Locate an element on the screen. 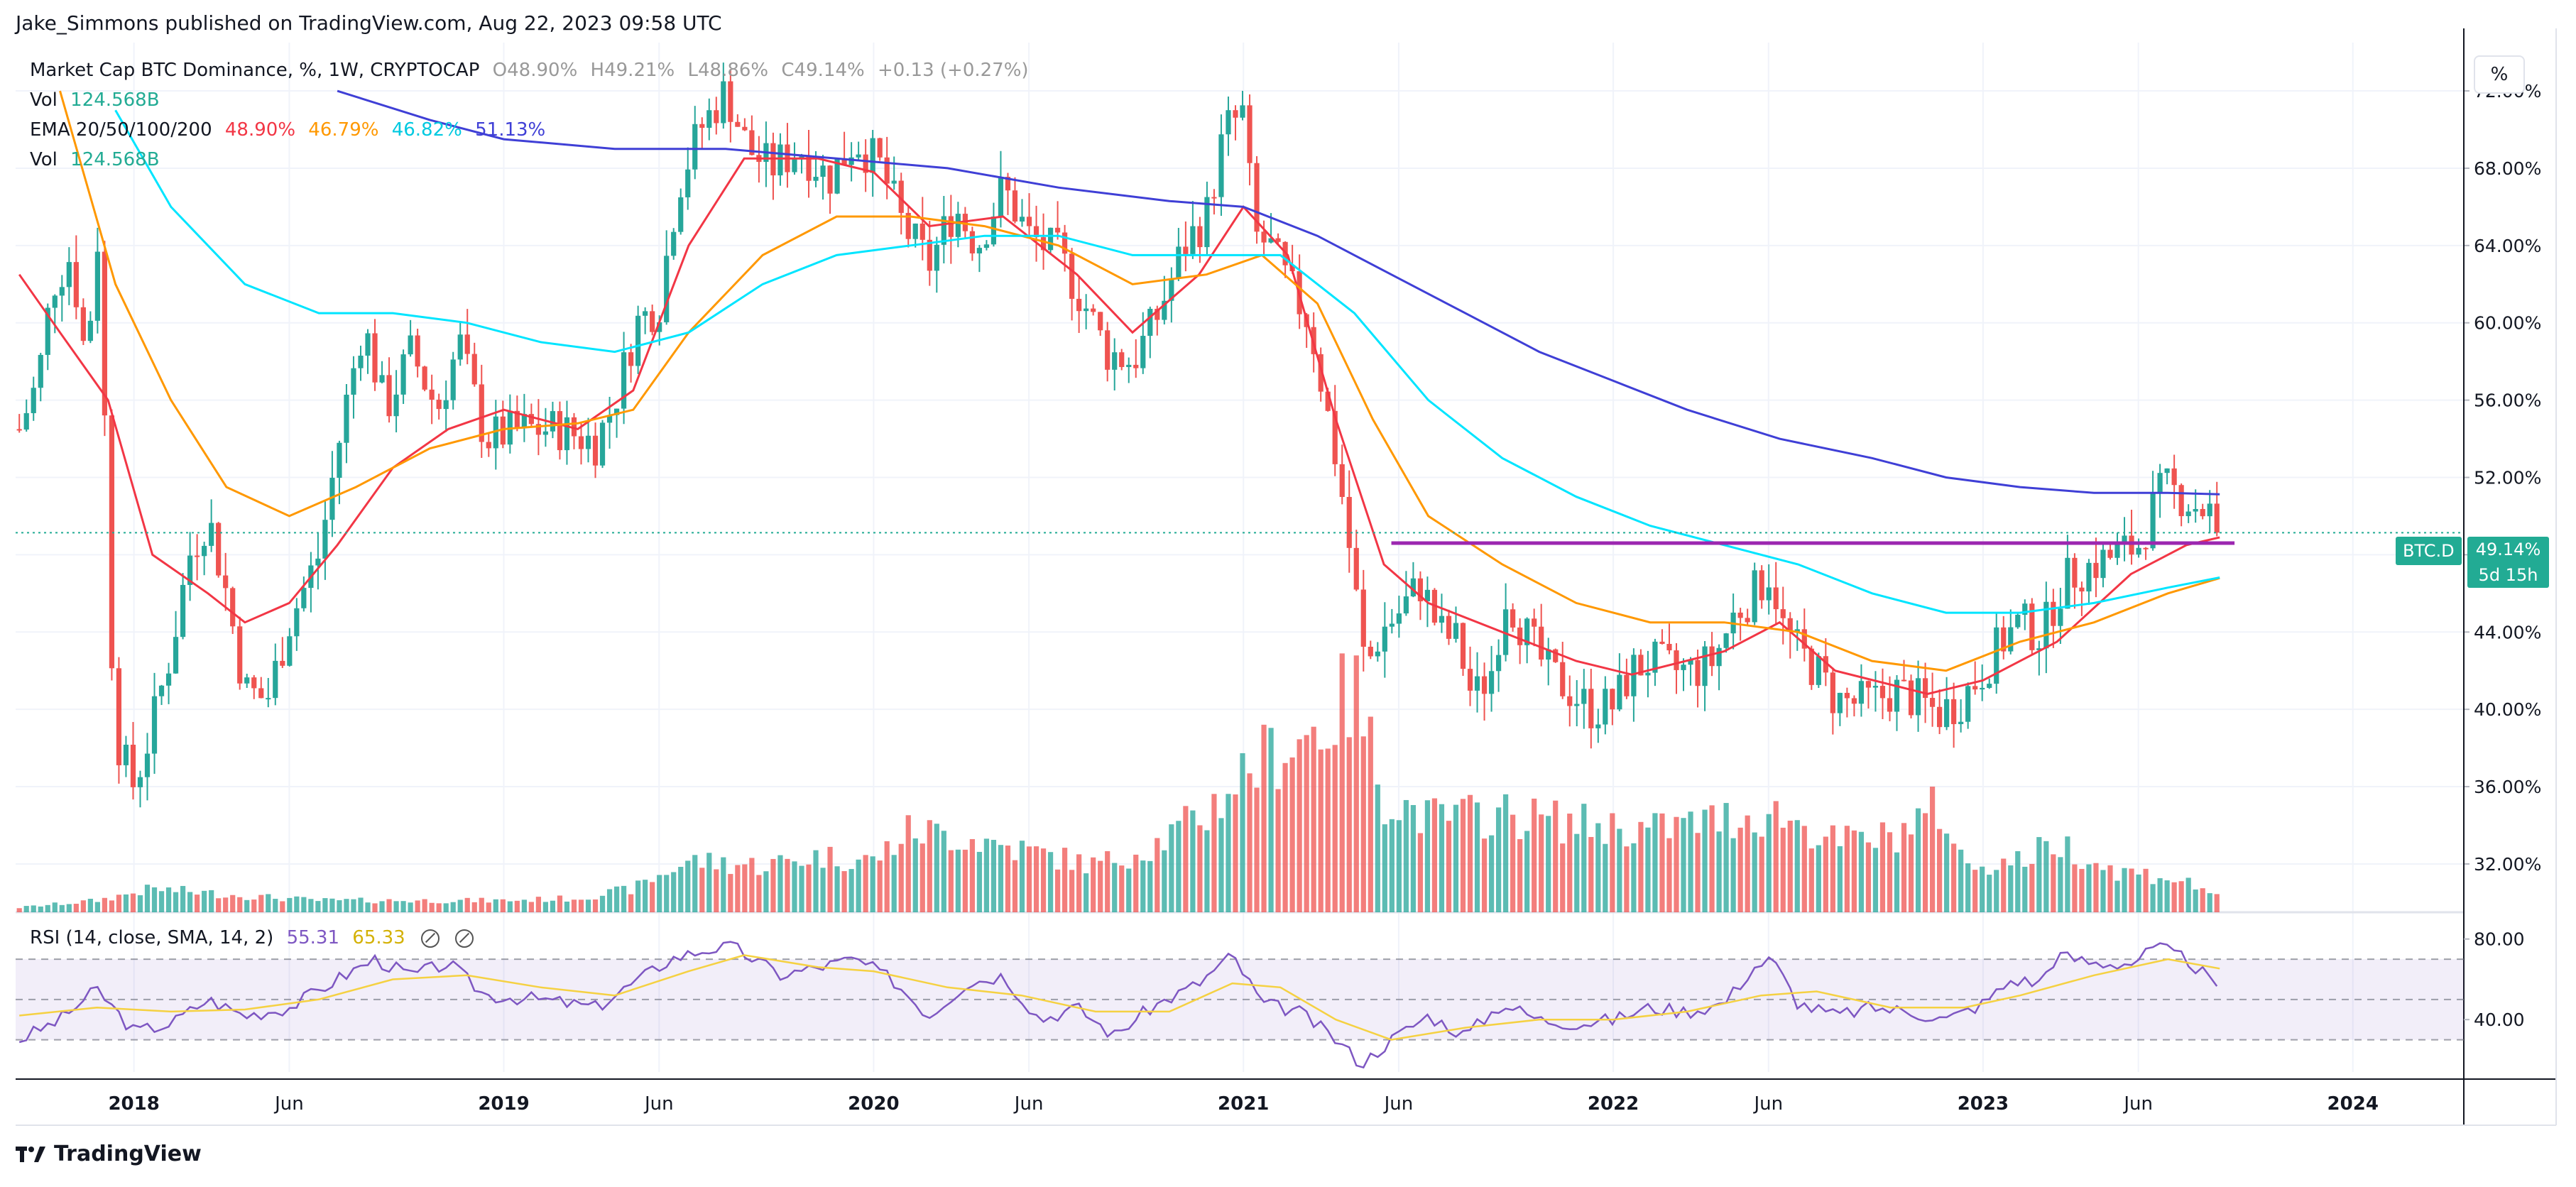 The width and height of the screenshot is (2576, 1187). ohlc-change: +0.13 (+0.27%) is located at coordinates (953, 70).